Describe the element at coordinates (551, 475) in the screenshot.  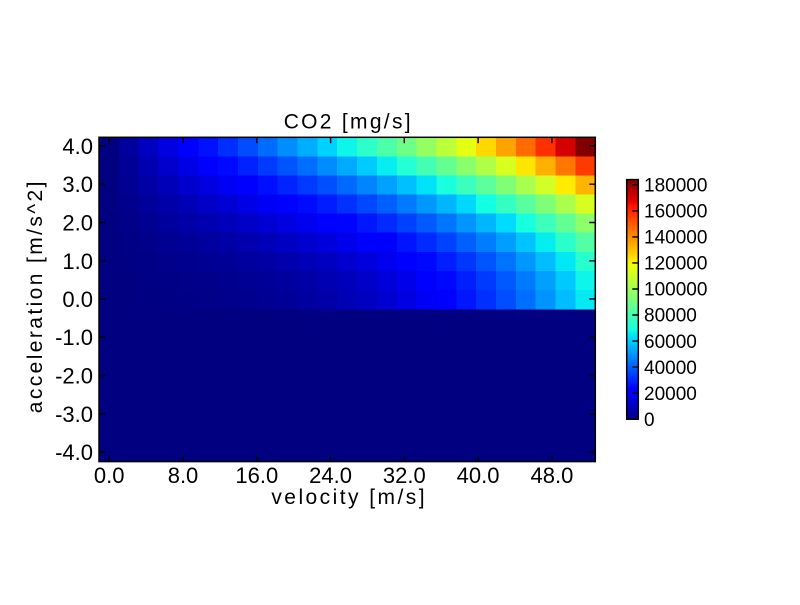
I see `svg-text: 48.0` at that location.